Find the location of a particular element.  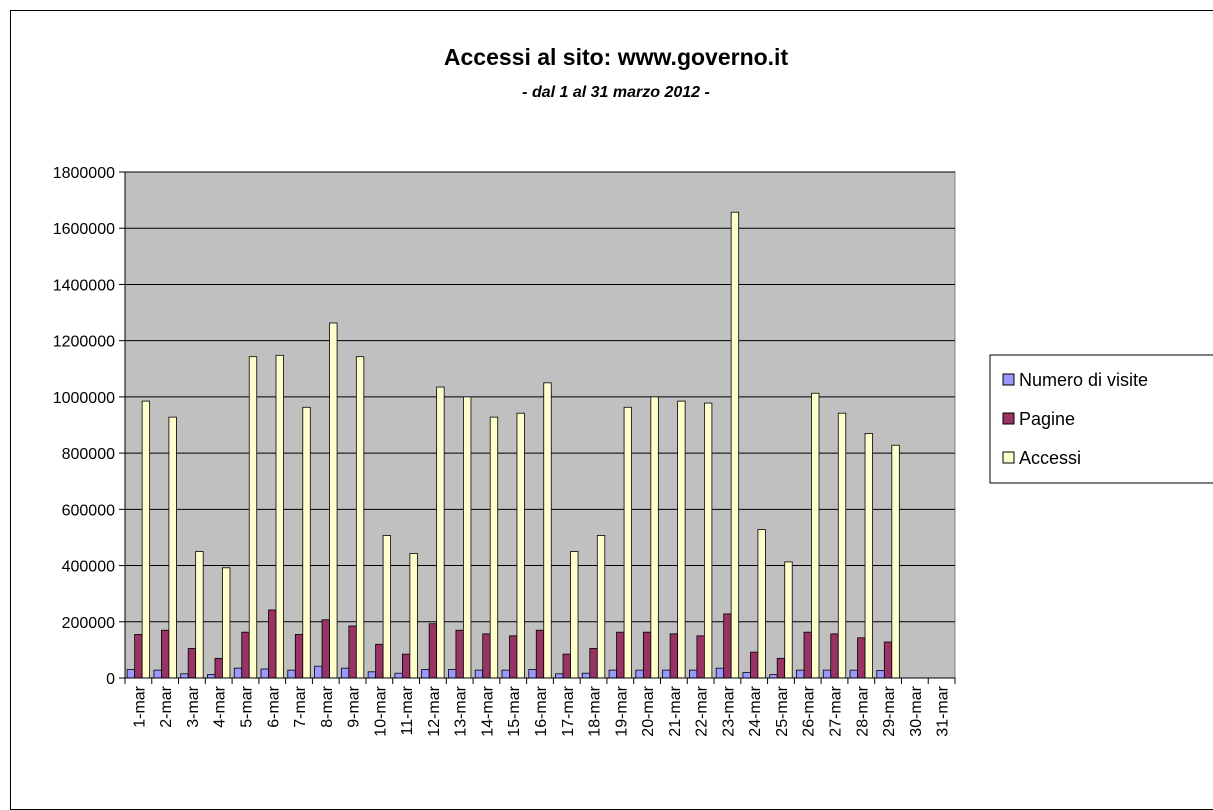

bar-numero-di-visite-29-mar is located at coordinates (880, 674).